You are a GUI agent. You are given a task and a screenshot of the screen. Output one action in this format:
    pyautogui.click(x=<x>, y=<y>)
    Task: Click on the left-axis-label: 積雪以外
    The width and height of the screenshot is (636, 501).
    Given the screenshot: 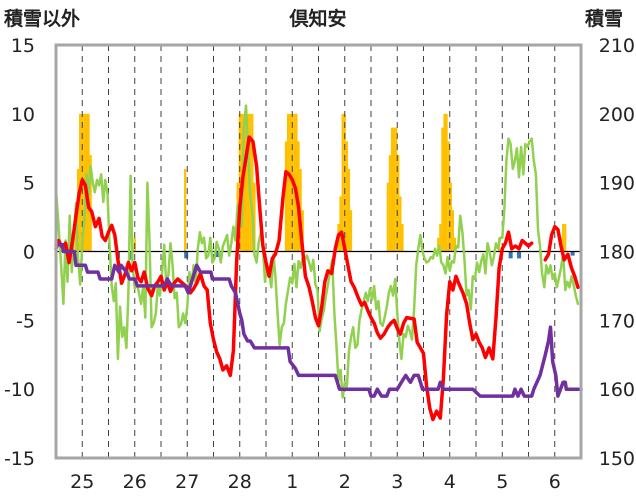 What is the action you would take?
    pyautogui.click(x=42, y=18)
    